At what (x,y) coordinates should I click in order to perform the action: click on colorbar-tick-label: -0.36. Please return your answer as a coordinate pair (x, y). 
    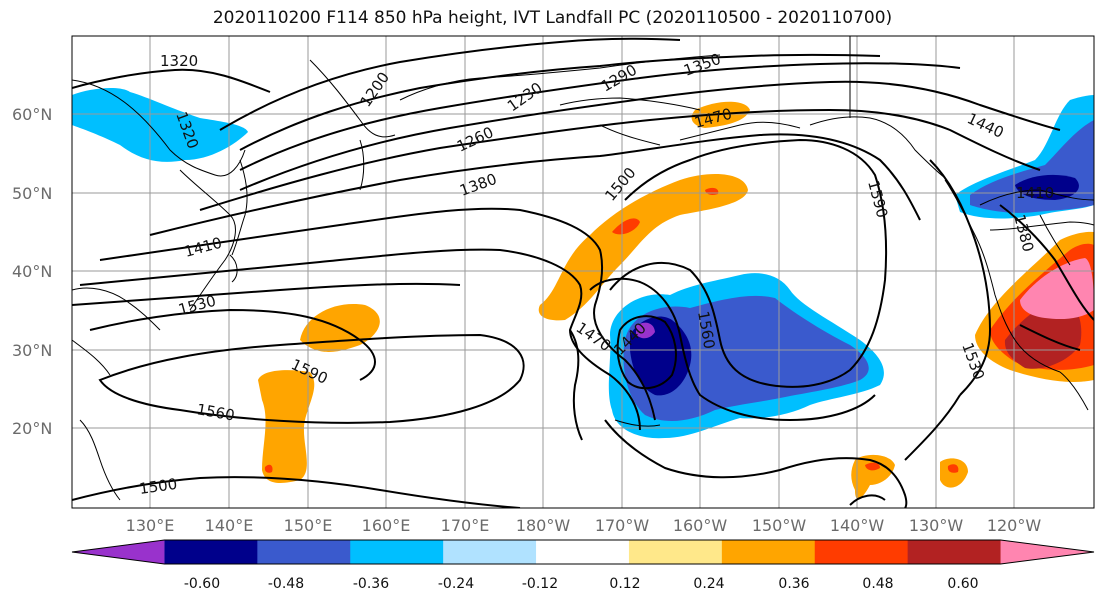
    Looking at the image, I should click on (371, 584).